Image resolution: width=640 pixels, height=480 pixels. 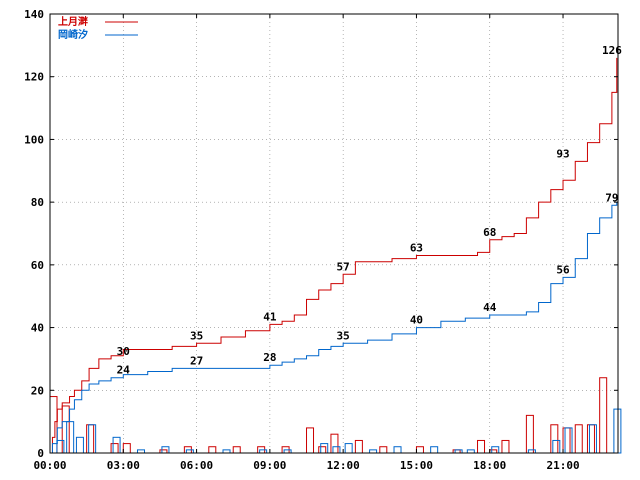 What do you see at coordinates (335, 415) in the screenshot?
I see `hourly-bars` at bounding box center [335, 415].